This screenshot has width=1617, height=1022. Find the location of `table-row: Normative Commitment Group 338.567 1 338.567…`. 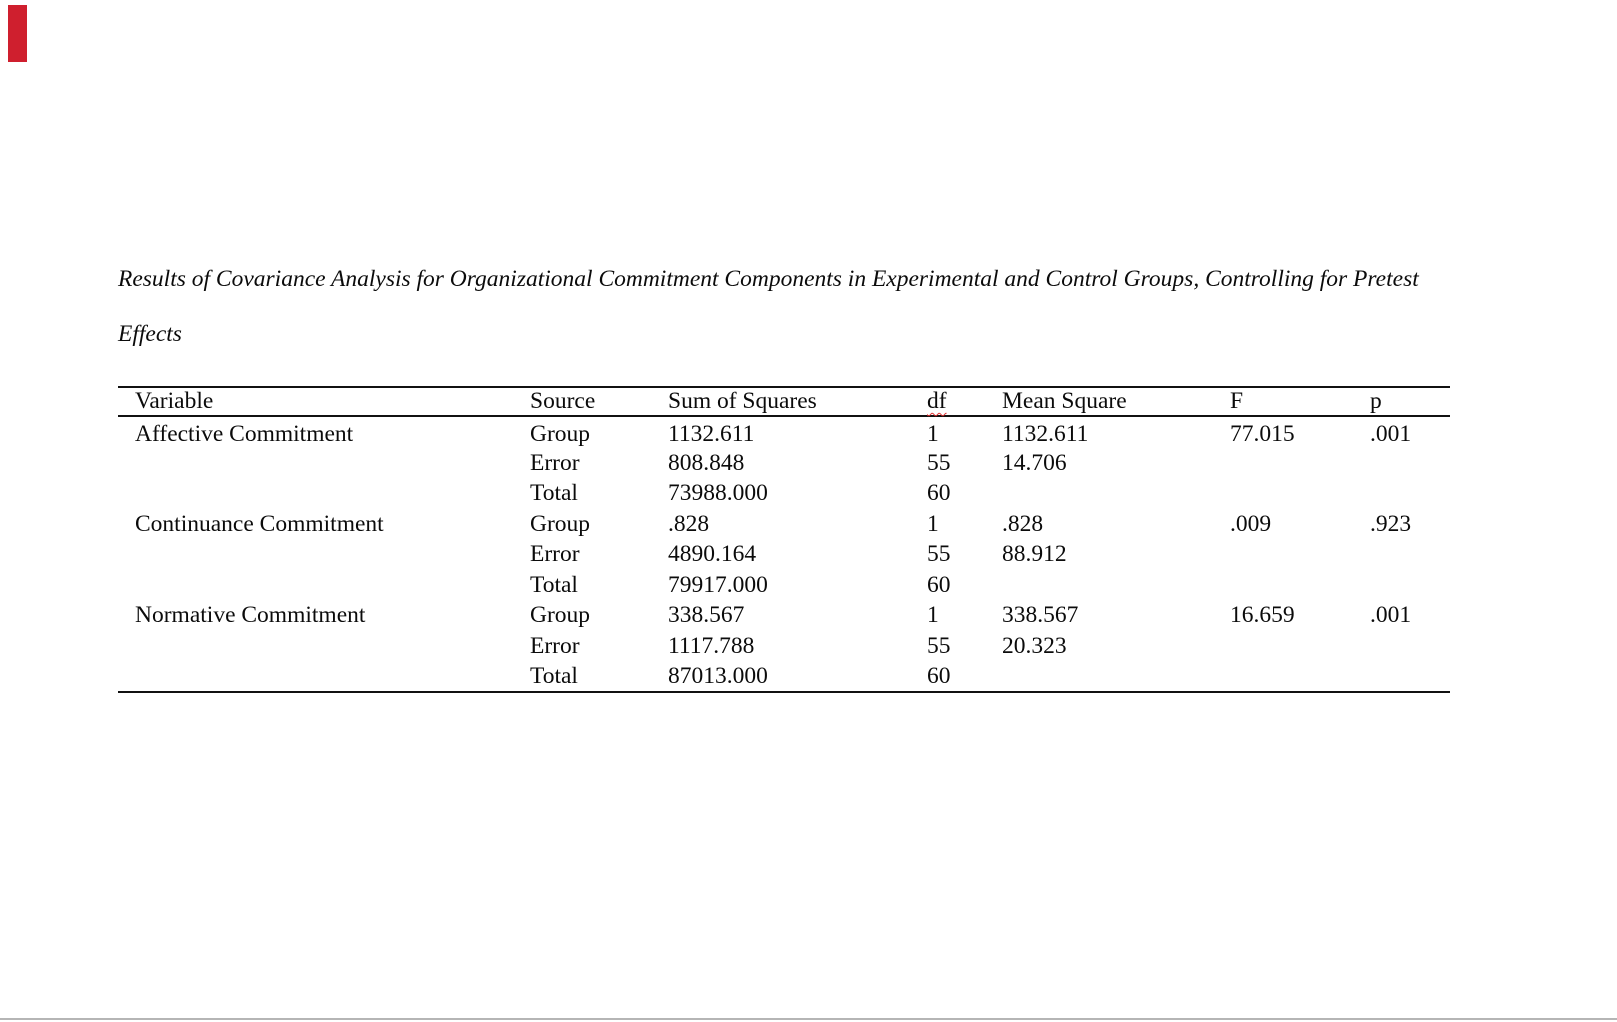

table-row: Normative Commitment Group 338.567 1 338.567… is located at coordinates (784, 616).